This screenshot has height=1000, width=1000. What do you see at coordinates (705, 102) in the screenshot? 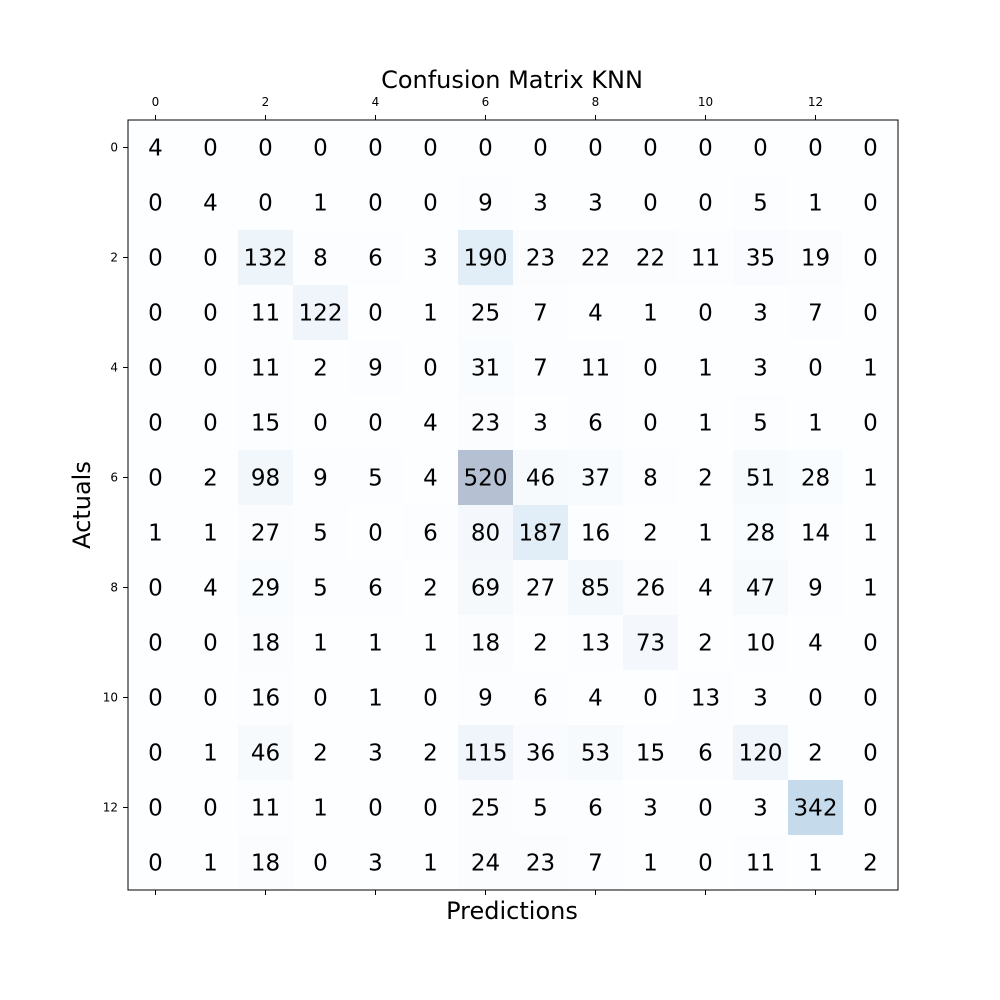
I see `x-tick-label-10: 10` at bounding box center [705, 102].